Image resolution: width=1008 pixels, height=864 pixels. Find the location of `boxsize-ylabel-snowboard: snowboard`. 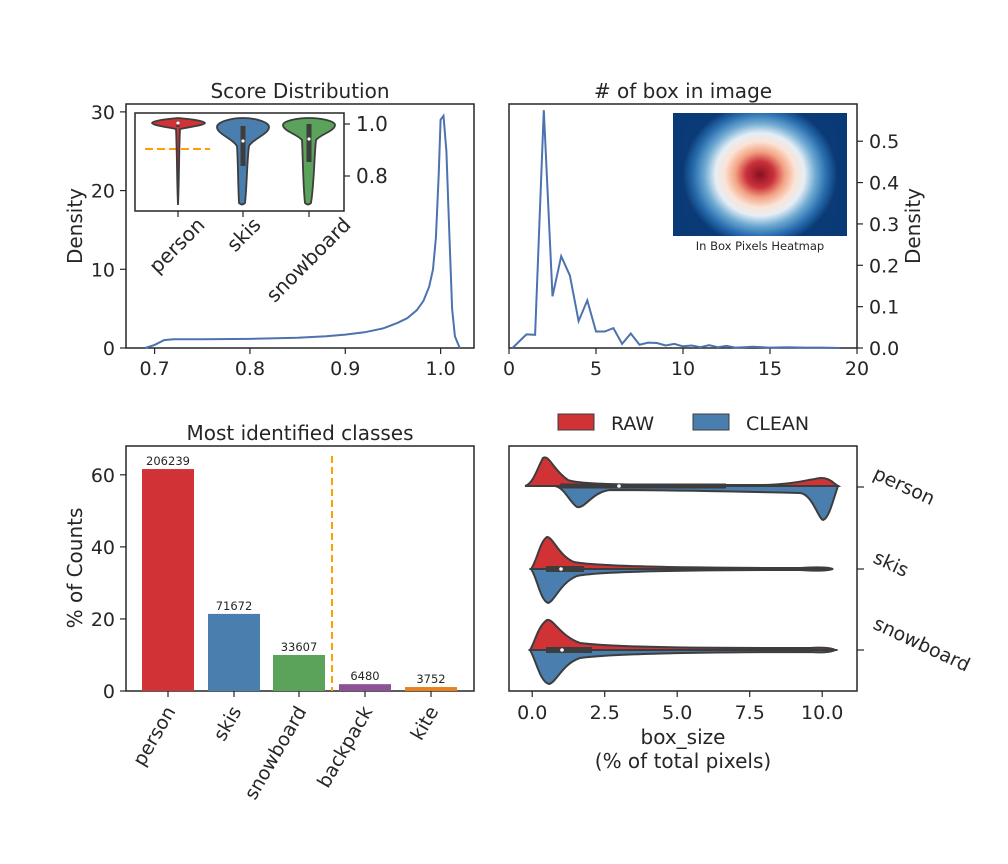

boxsize-ylabel-snowboard: snowboard is located at coordinates (922, 645).